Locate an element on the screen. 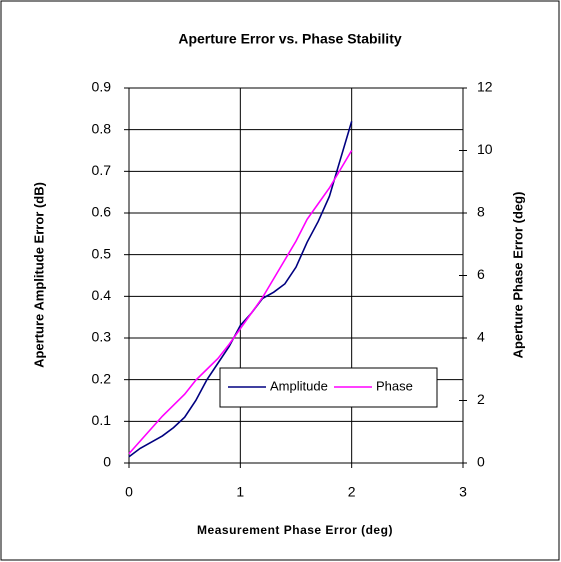  y2-axis-title: Aperture Phase Error (deg) is located at coordinates (517, 275).